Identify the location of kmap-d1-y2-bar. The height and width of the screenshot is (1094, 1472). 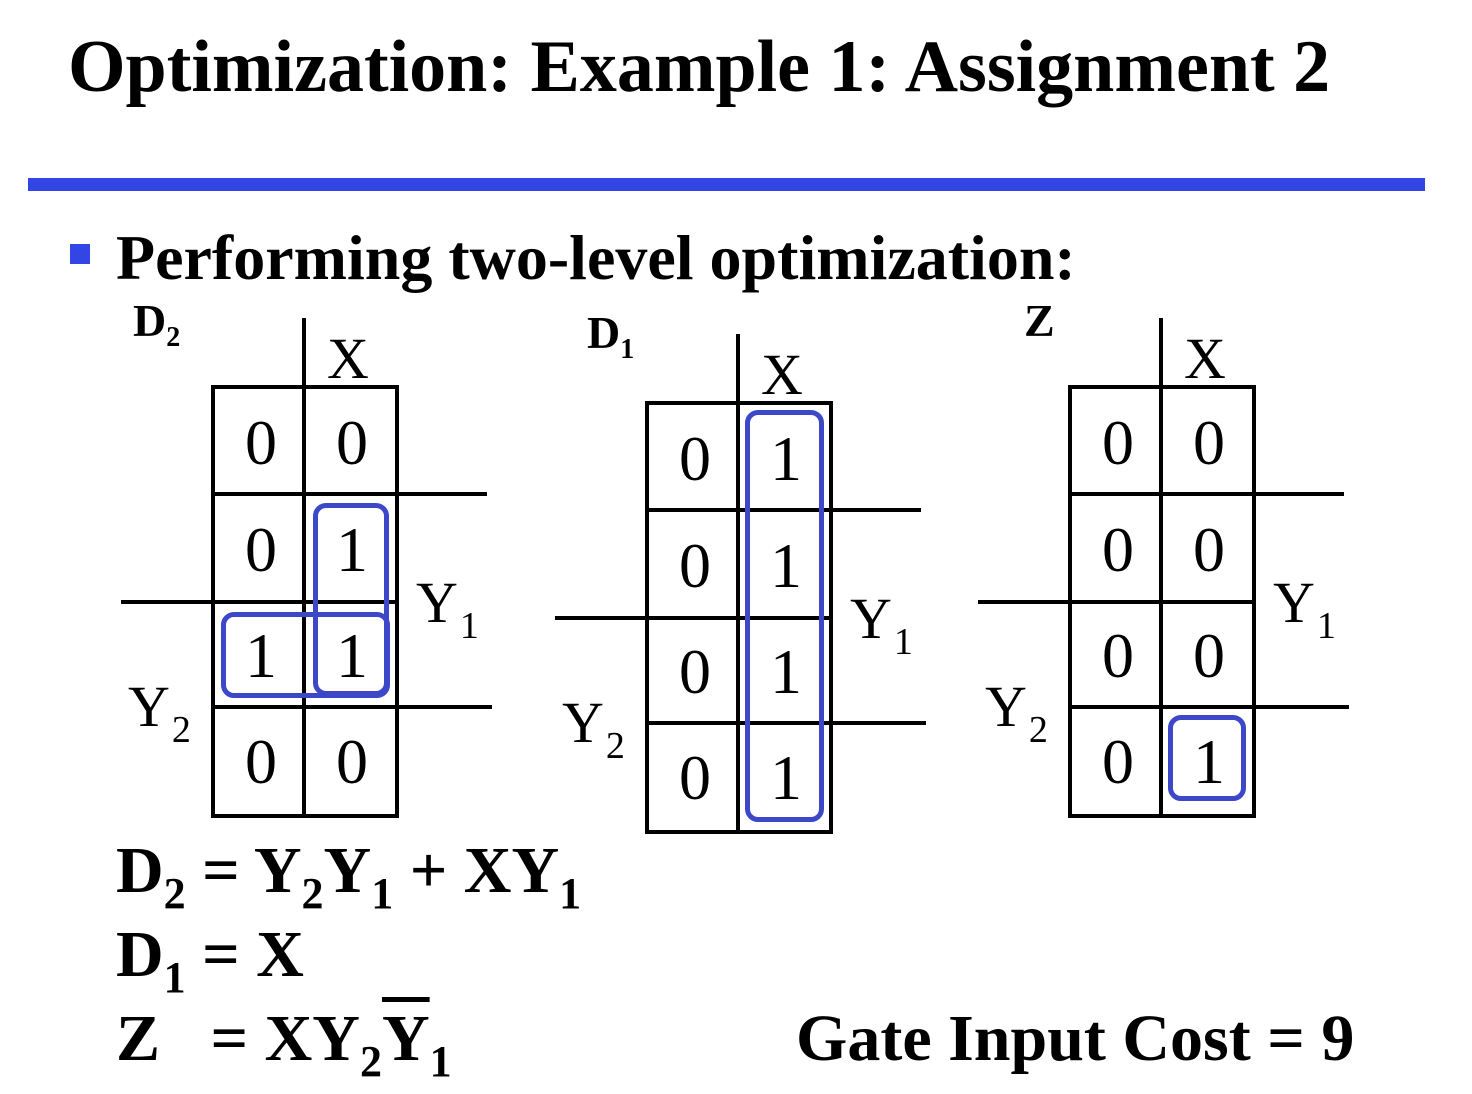
(694, 618).